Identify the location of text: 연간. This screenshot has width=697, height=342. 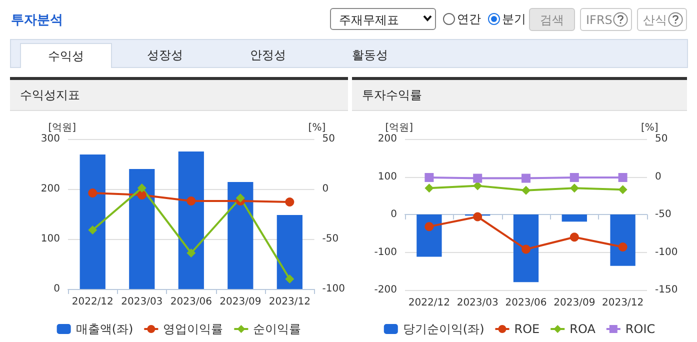
(469, 19).